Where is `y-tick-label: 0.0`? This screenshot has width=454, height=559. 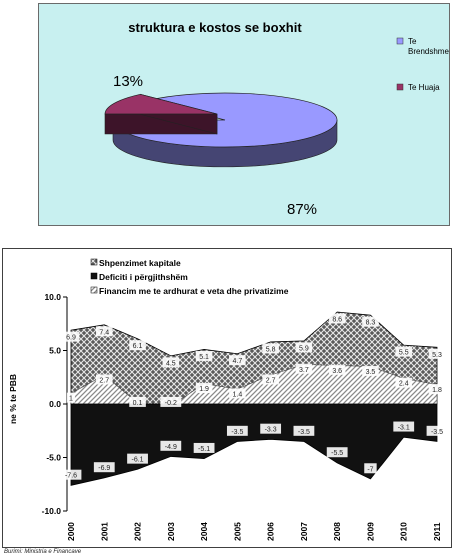 y-tick-label: 0.0 is located at coordinates (55, 404).